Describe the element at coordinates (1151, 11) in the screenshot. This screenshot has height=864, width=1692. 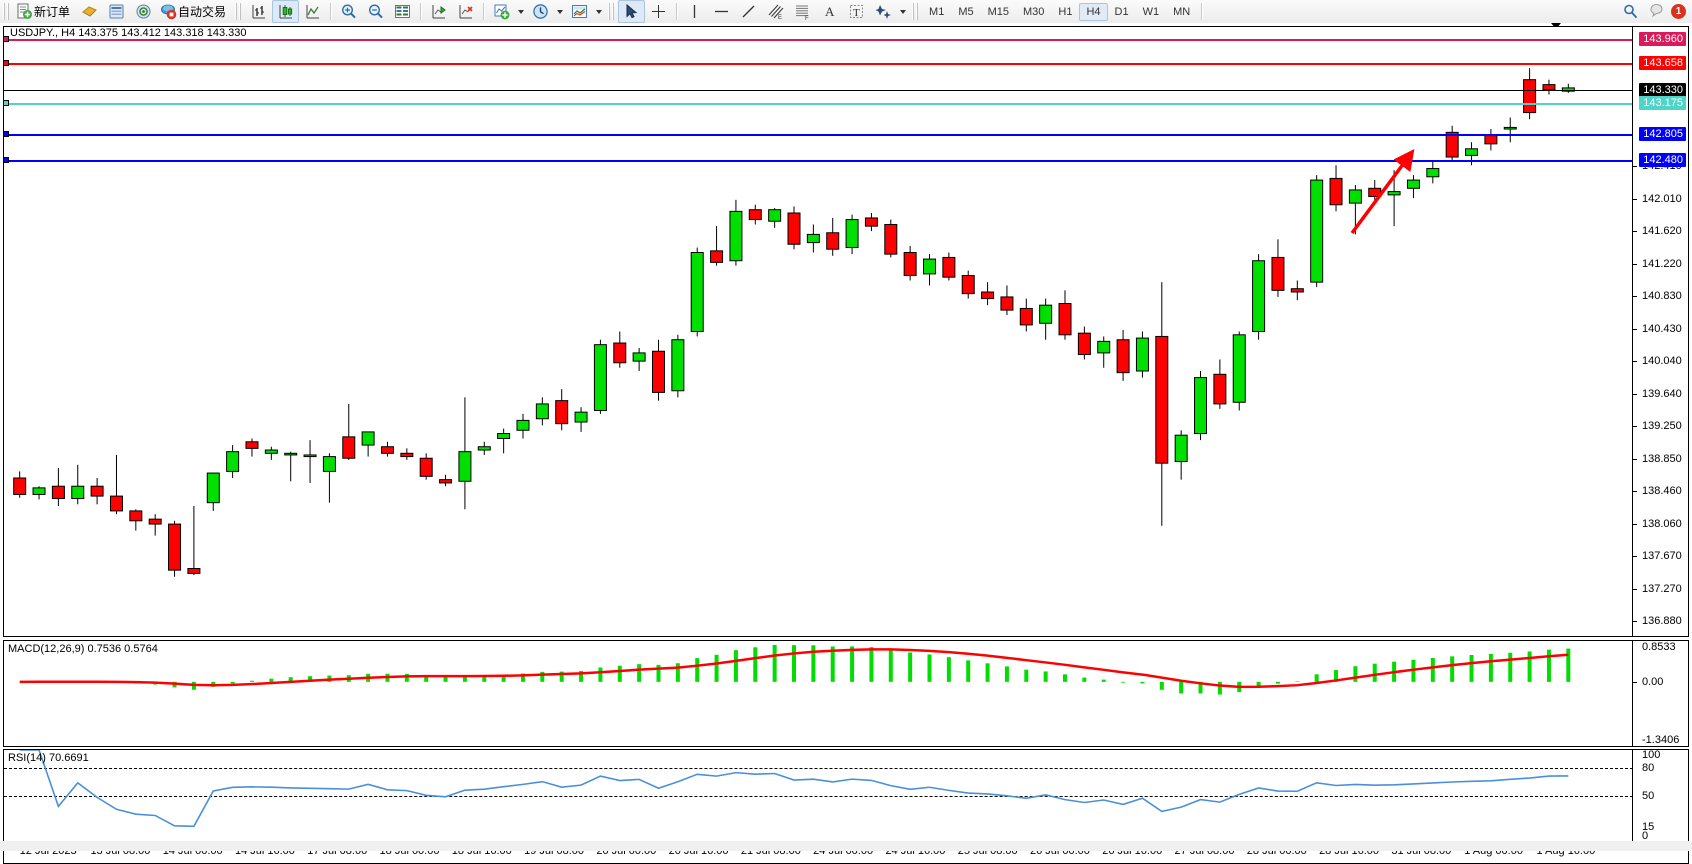
I see `timeframe-w1: W1` at that location.